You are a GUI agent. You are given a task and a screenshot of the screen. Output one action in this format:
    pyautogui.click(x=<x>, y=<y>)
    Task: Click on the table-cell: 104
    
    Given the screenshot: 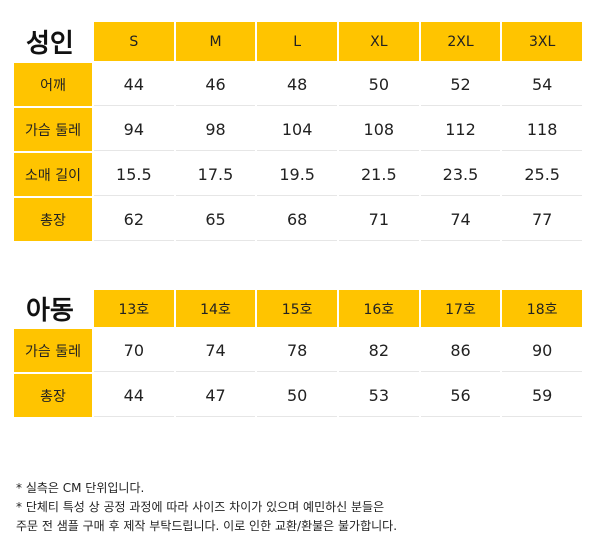 What is the action you would take?
    pyautogui.click(x=297, y=129)
    